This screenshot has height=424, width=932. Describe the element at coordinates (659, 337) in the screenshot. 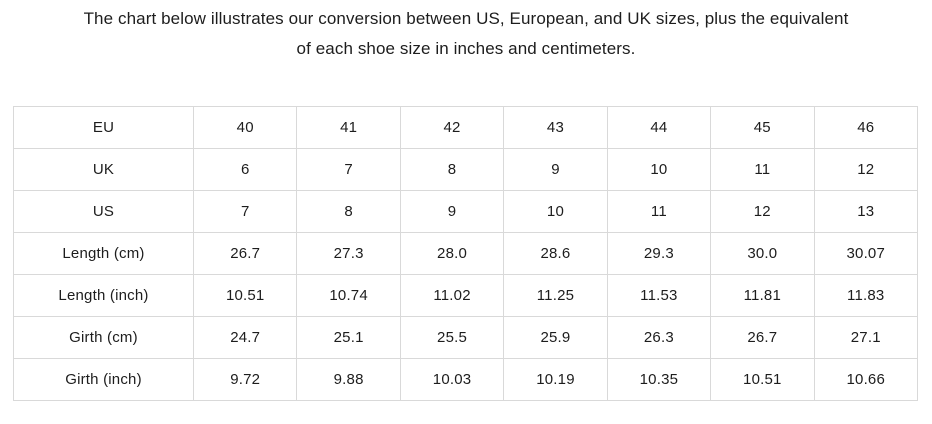

I see `value-cell: 26.3` at that location.